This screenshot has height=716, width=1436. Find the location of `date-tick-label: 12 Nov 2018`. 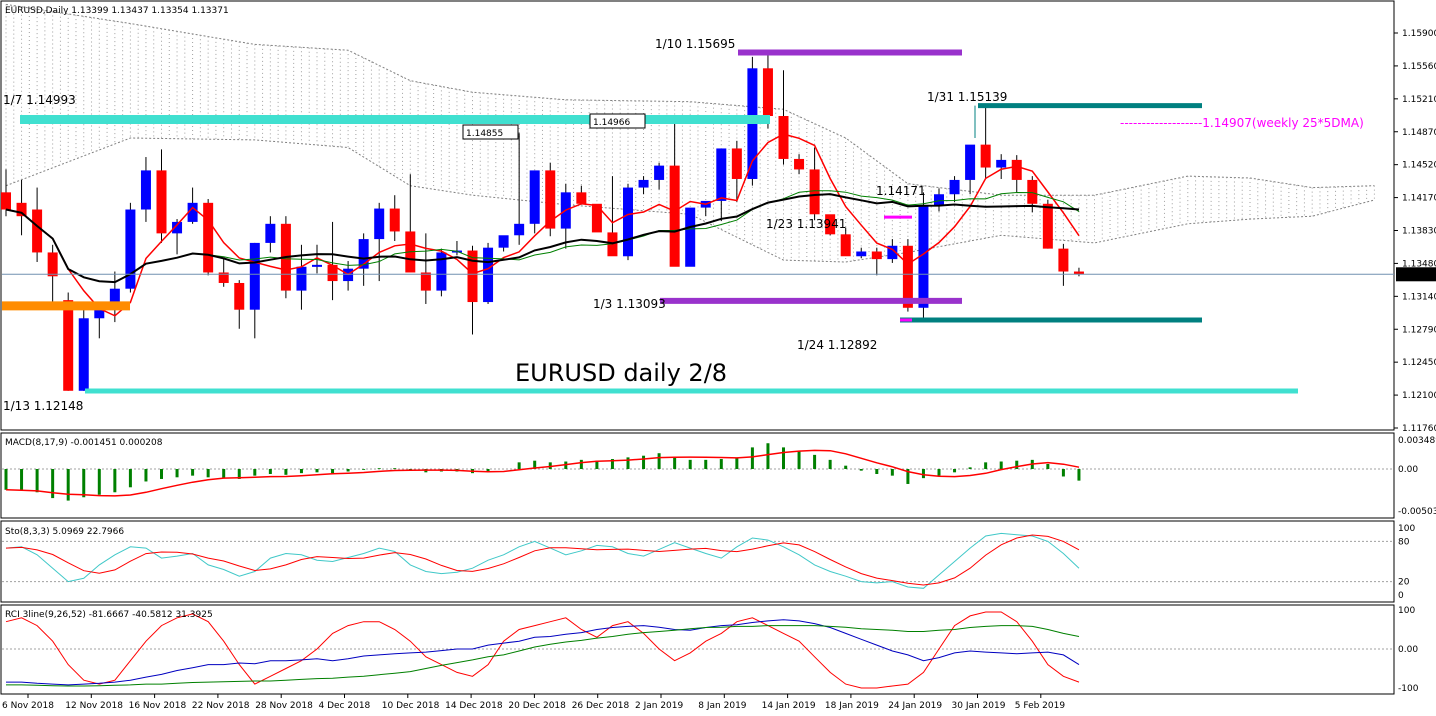

date-tick-label: 12 Nov 2018 is located at coordinates (94, 706).